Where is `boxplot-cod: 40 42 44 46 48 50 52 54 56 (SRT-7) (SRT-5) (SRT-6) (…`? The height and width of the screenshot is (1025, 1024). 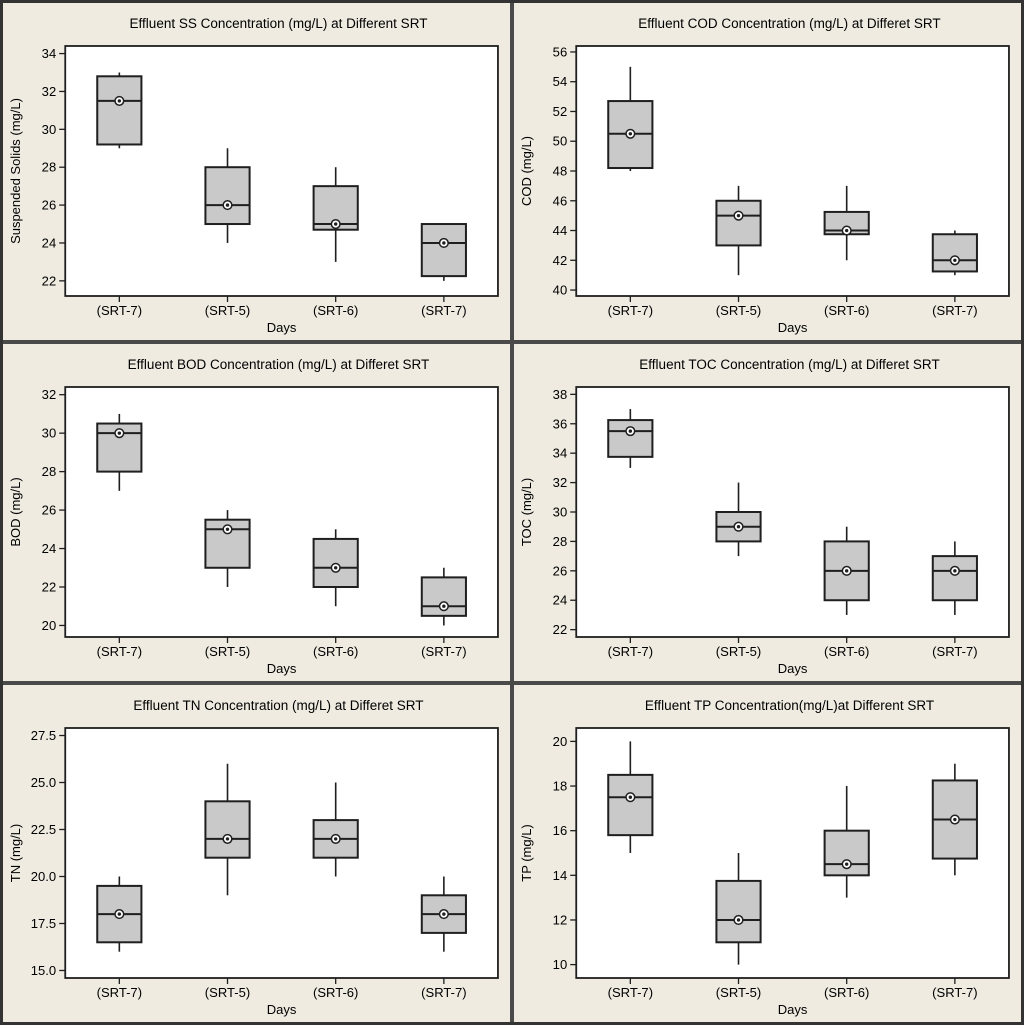 boxplot-cod: 40 42 44 46 48 50 52 54 56 (SRT-7) (SRT-5) (SRT-6) (… is located at coordinates (764, 189).